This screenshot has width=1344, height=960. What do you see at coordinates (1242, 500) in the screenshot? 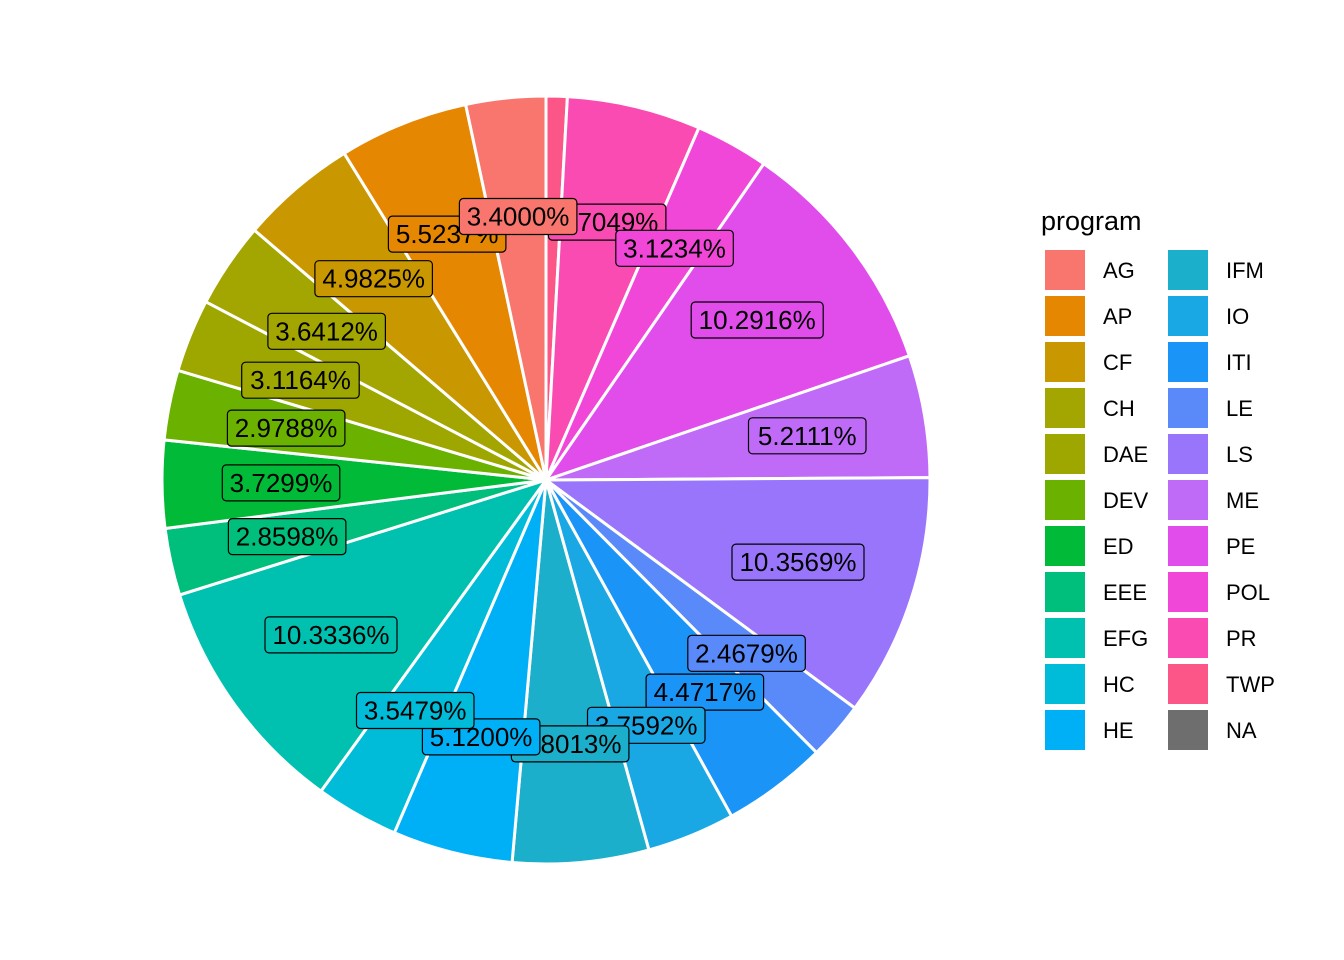
I see `legend-label: ME` at bounding box center [1242, 500].